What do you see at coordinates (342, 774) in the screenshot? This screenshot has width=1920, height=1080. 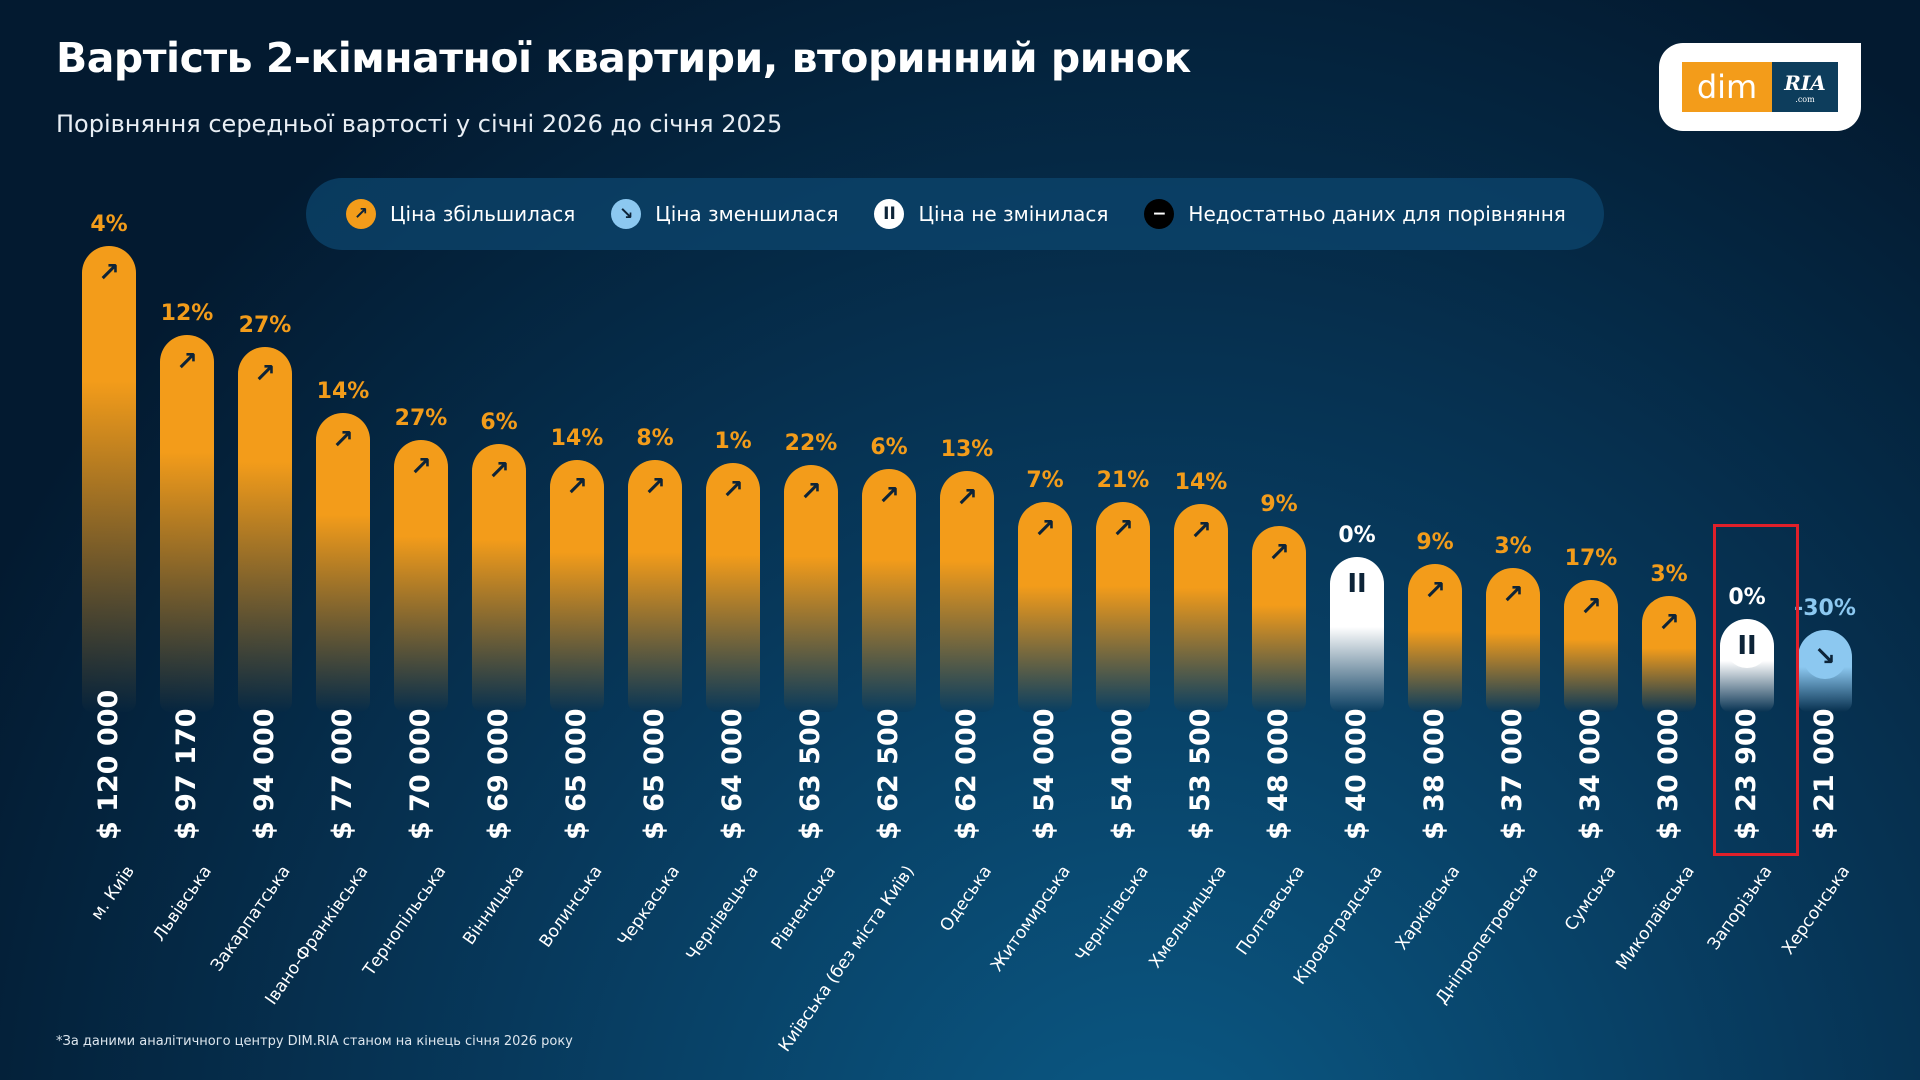 I see `value-label: $ 77 000` at bounding box center [342, 774].